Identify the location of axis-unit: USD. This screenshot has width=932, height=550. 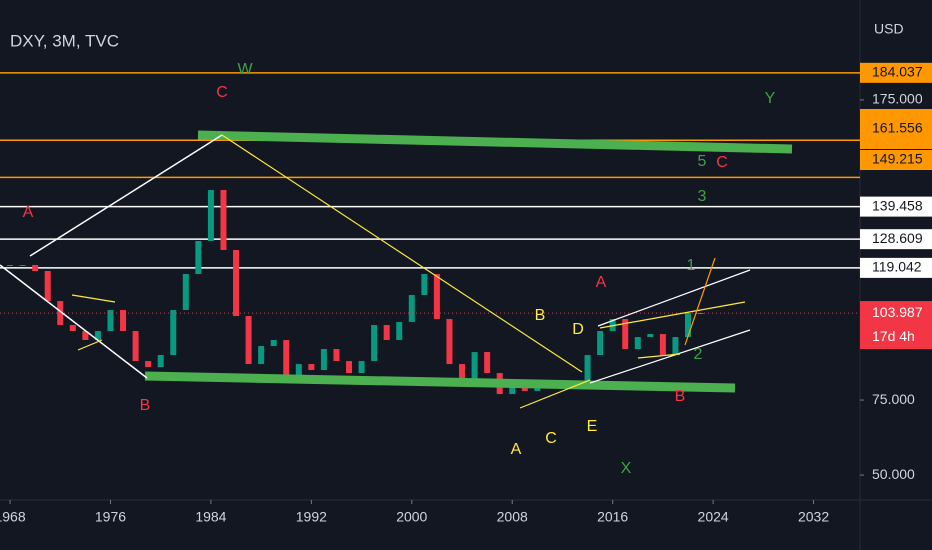
(889, 29).